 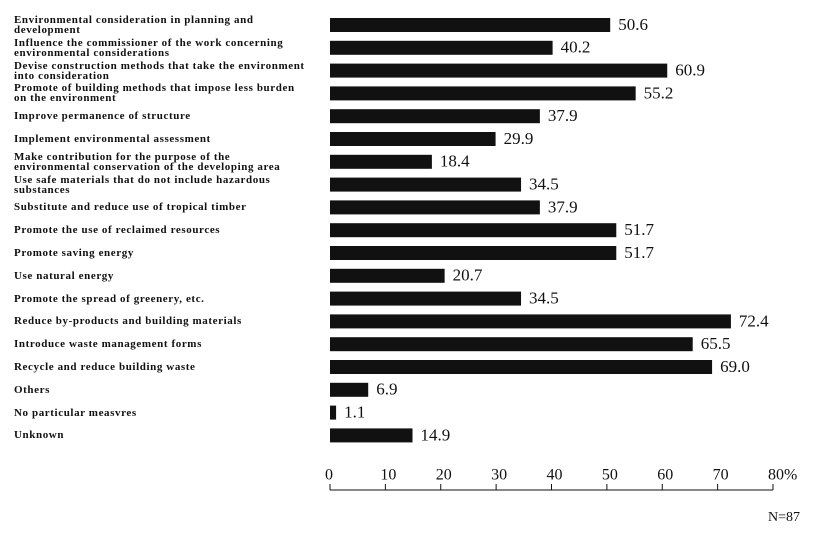 I want to click on category-label: Recycle and reduce building waste, so click(x=105, y=367).